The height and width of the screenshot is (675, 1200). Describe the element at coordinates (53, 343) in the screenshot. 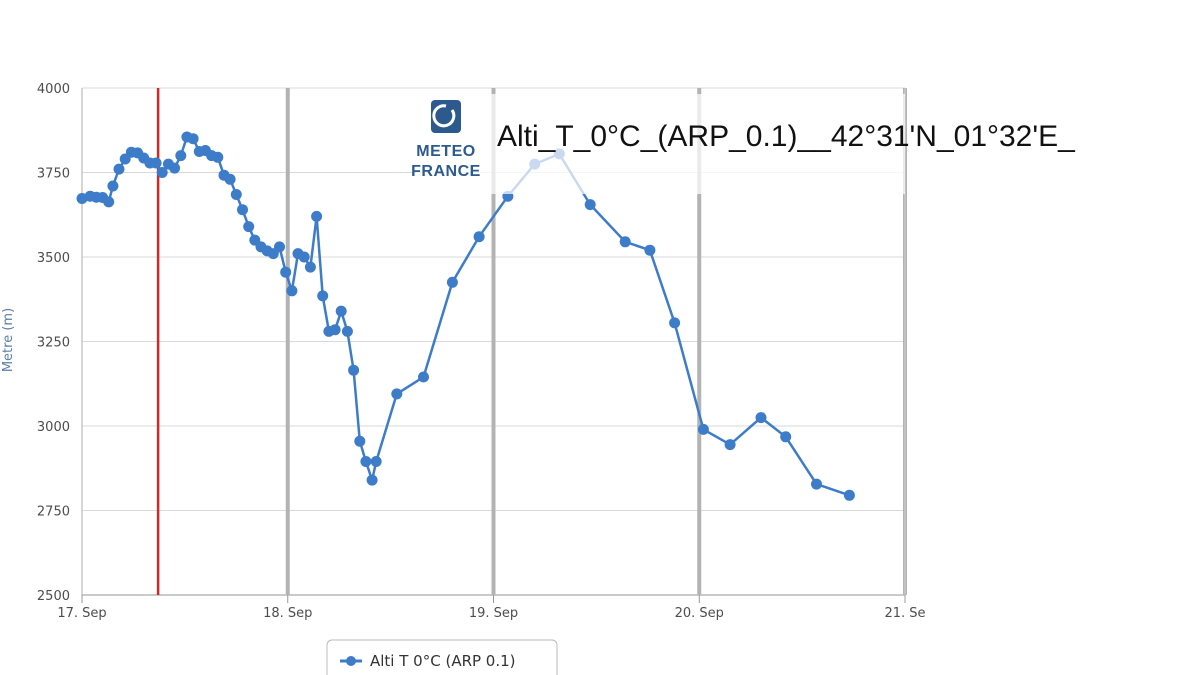

I see `y-tick-label: 3250` at that location.